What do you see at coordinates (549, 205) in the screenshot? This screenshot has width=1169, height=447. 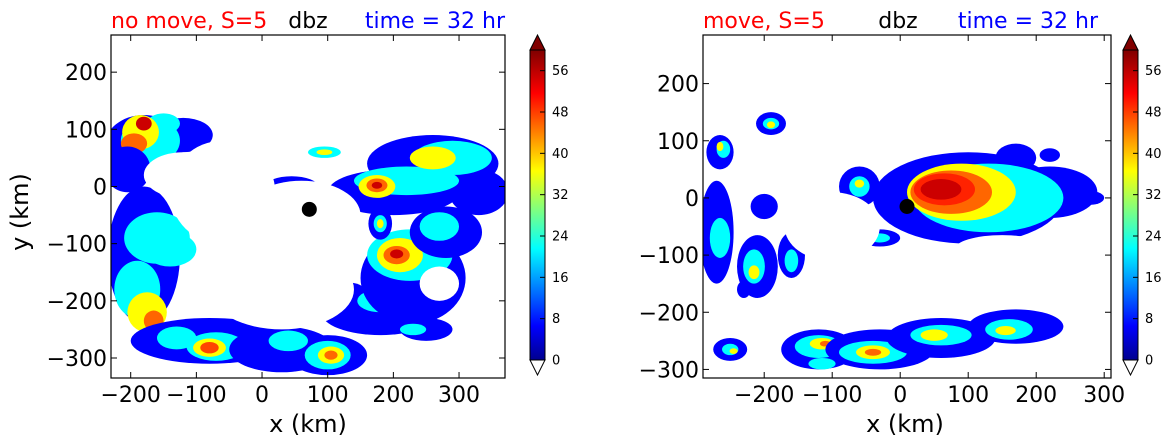 I see `colorbar-left: 0 8 16 24 32 40 48 56` at bounding box center [549, 205].